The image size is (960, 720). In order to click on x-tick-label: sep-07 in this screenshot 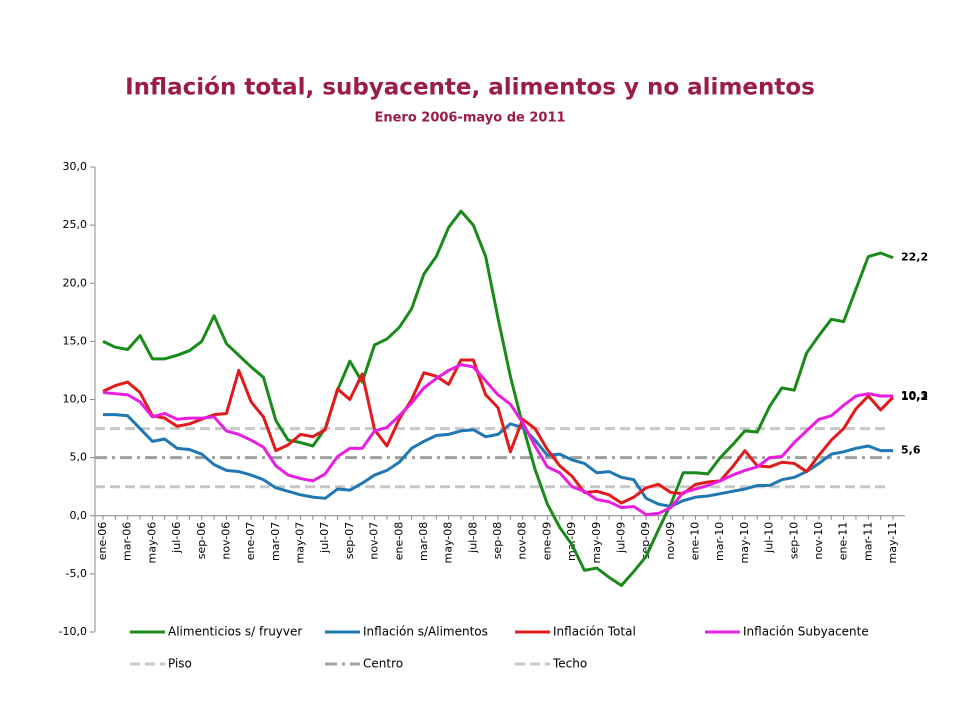, I will do `click(349, 540)`.